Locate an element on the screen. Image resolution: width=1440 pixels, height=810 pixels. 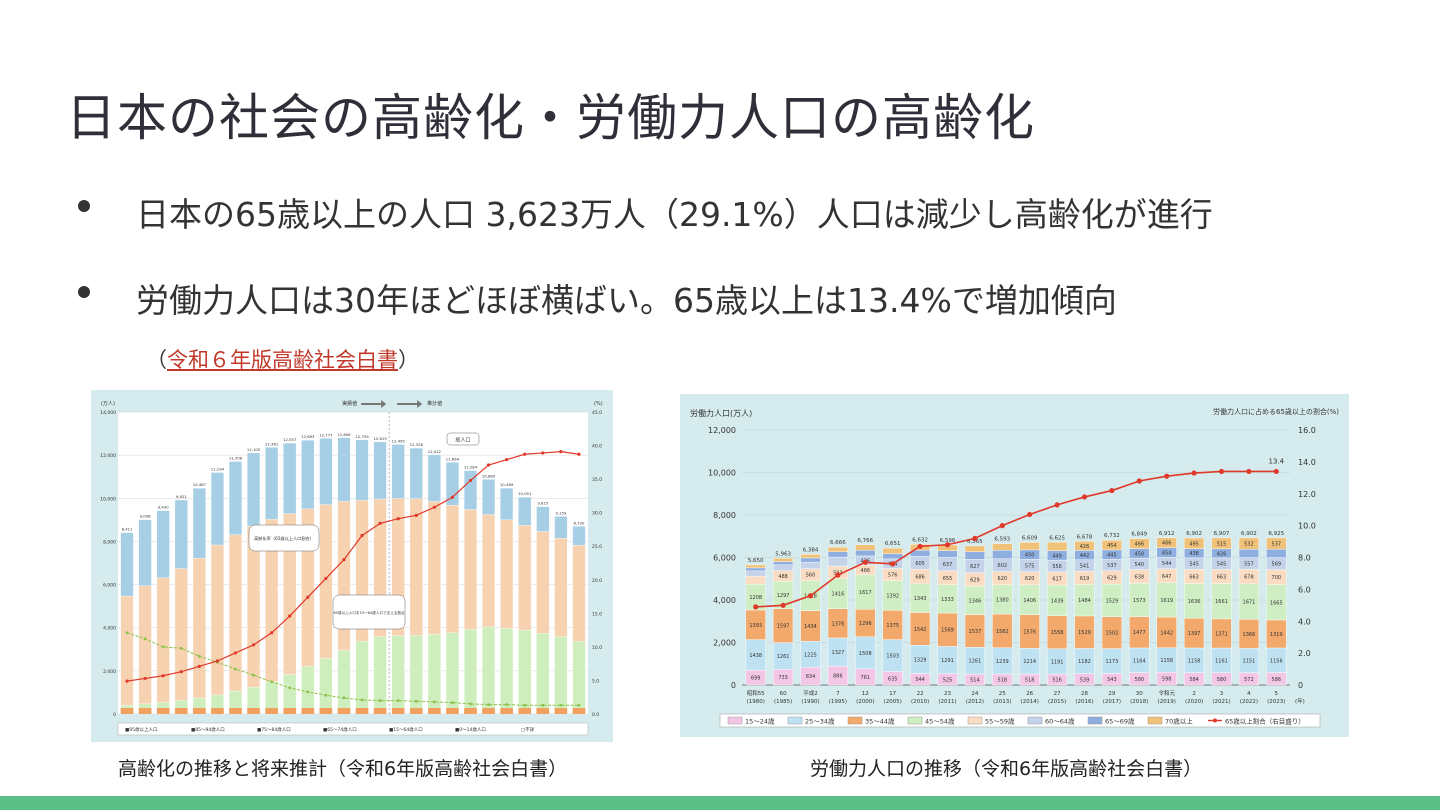
y2-tick-label: 2.0 is located at coordinates (1304, 653).